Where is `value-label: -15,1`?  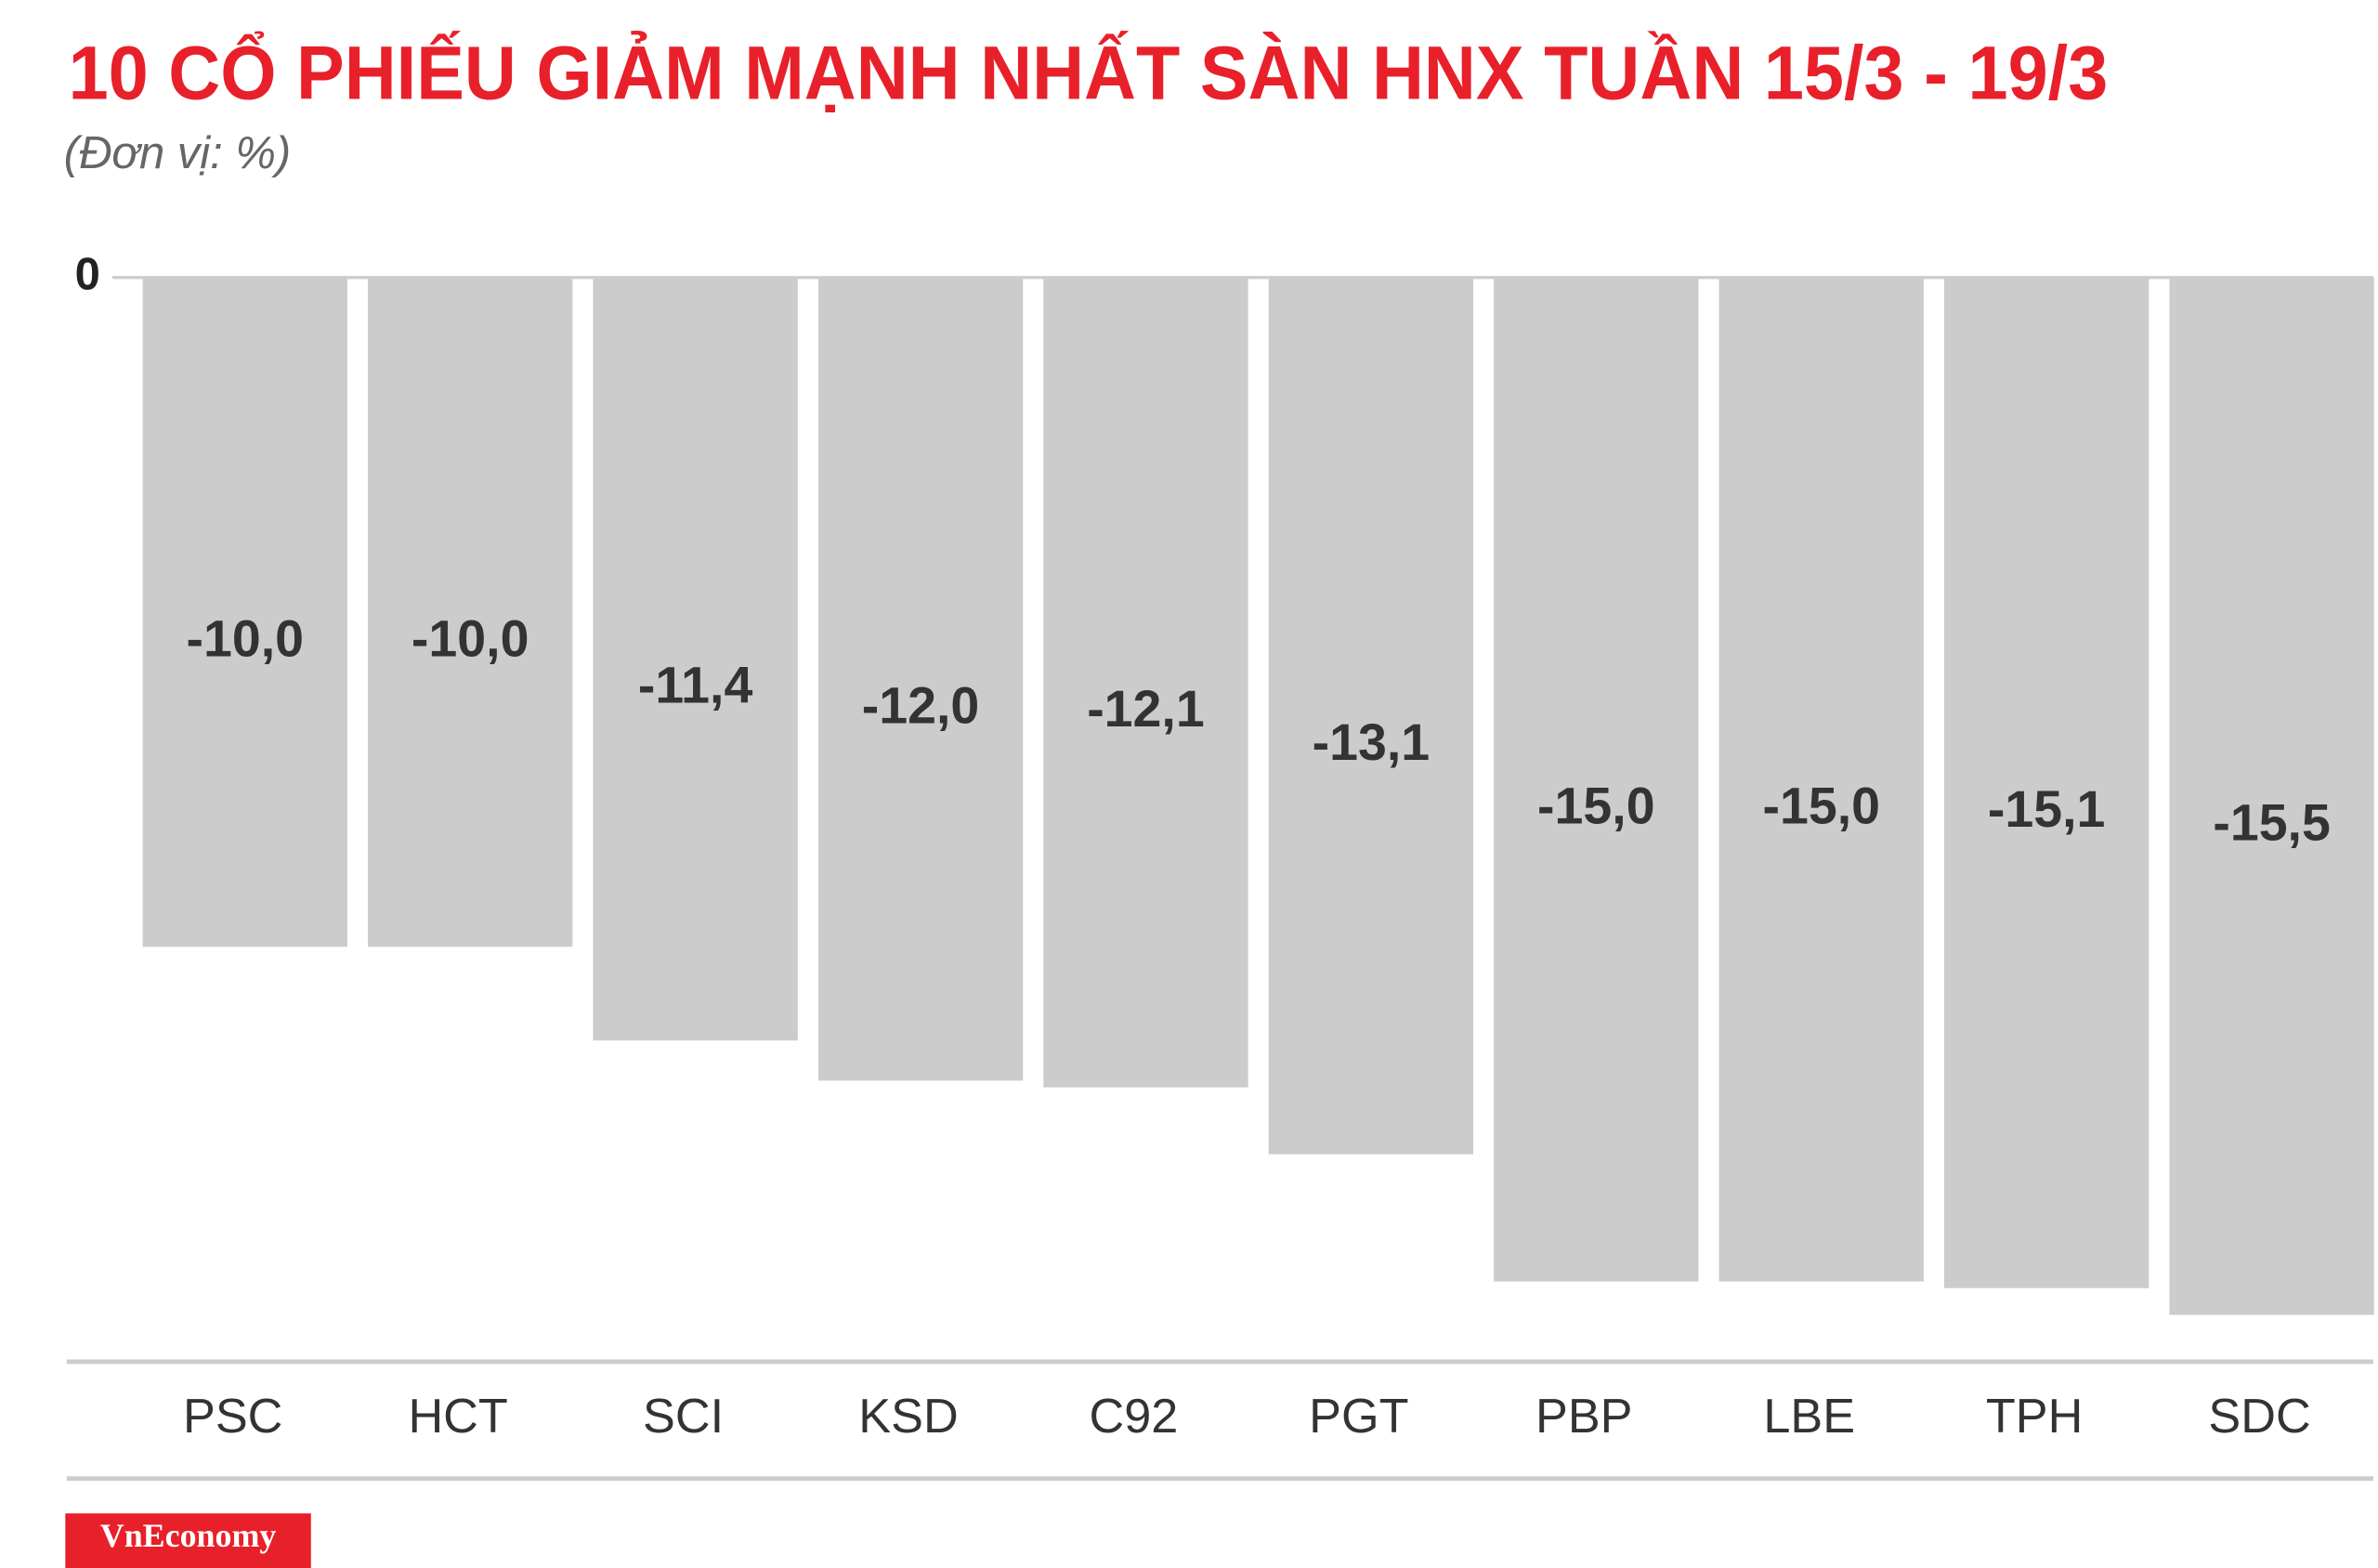 value-label: -15,1 is located at coordinates (2047, 809).